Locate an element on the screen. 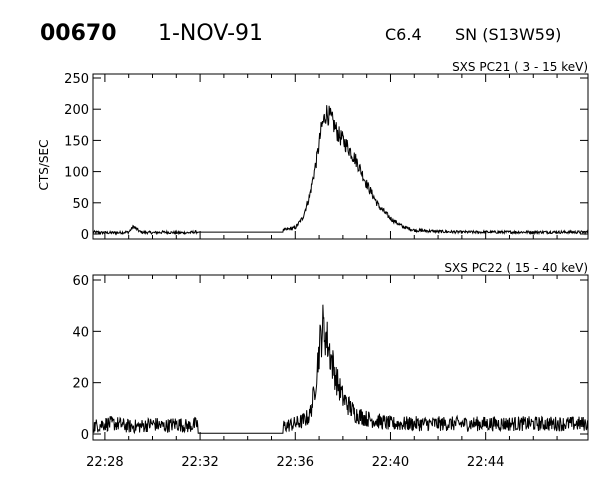 The width and height of the screenshot is (600, 480). x-tick-labels: 22:28 22:32 22:36 22:40 22:44 is located at coordinates (295, 462).